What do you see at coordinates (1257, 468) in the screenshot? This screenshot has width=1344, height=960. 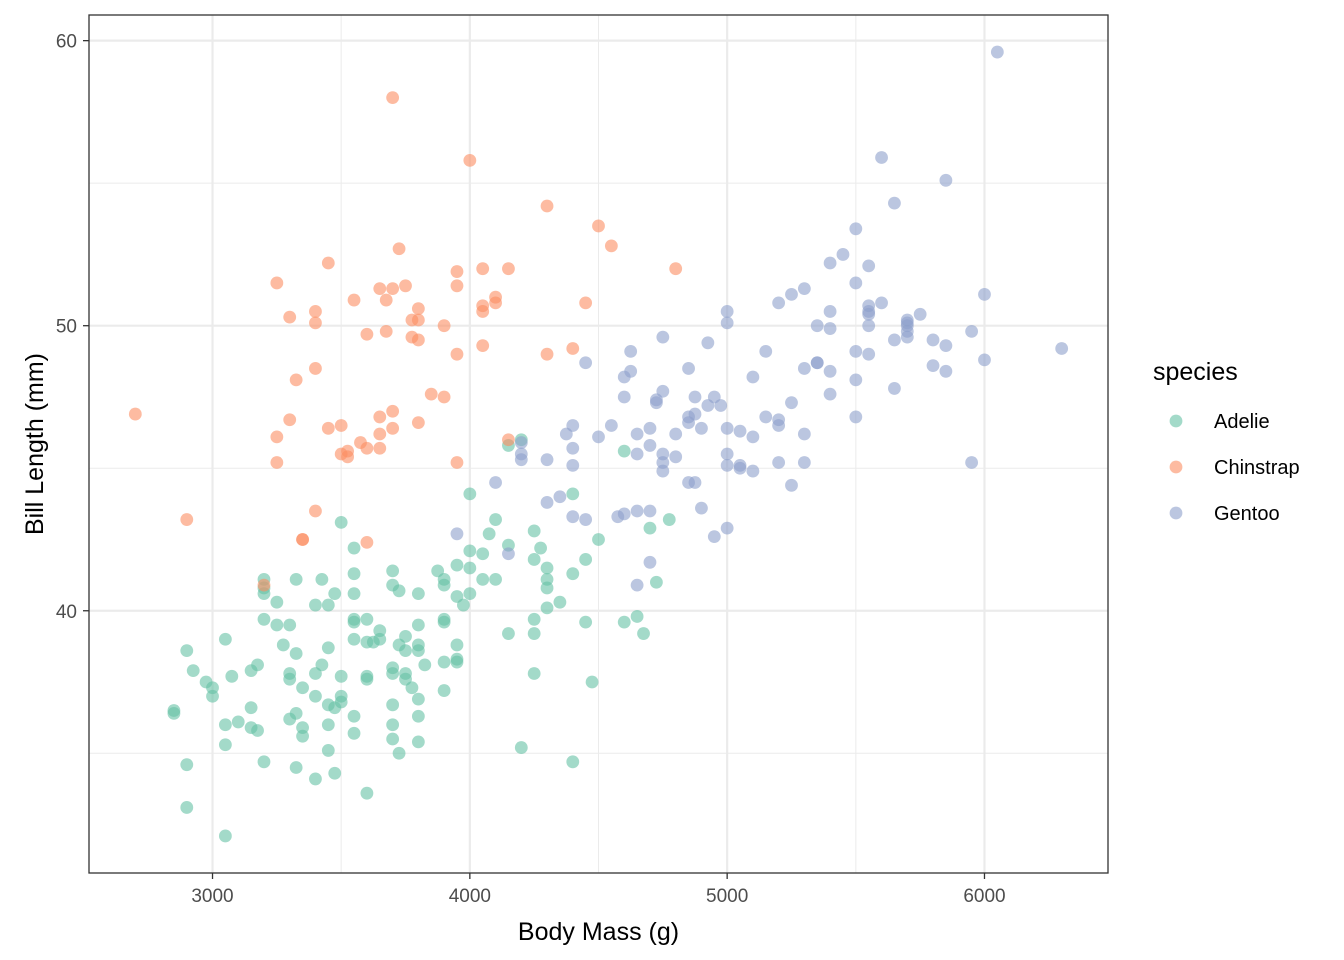 I see `legend-label-chinstrap: Chinstrap` at bounding box center [1257, 468].